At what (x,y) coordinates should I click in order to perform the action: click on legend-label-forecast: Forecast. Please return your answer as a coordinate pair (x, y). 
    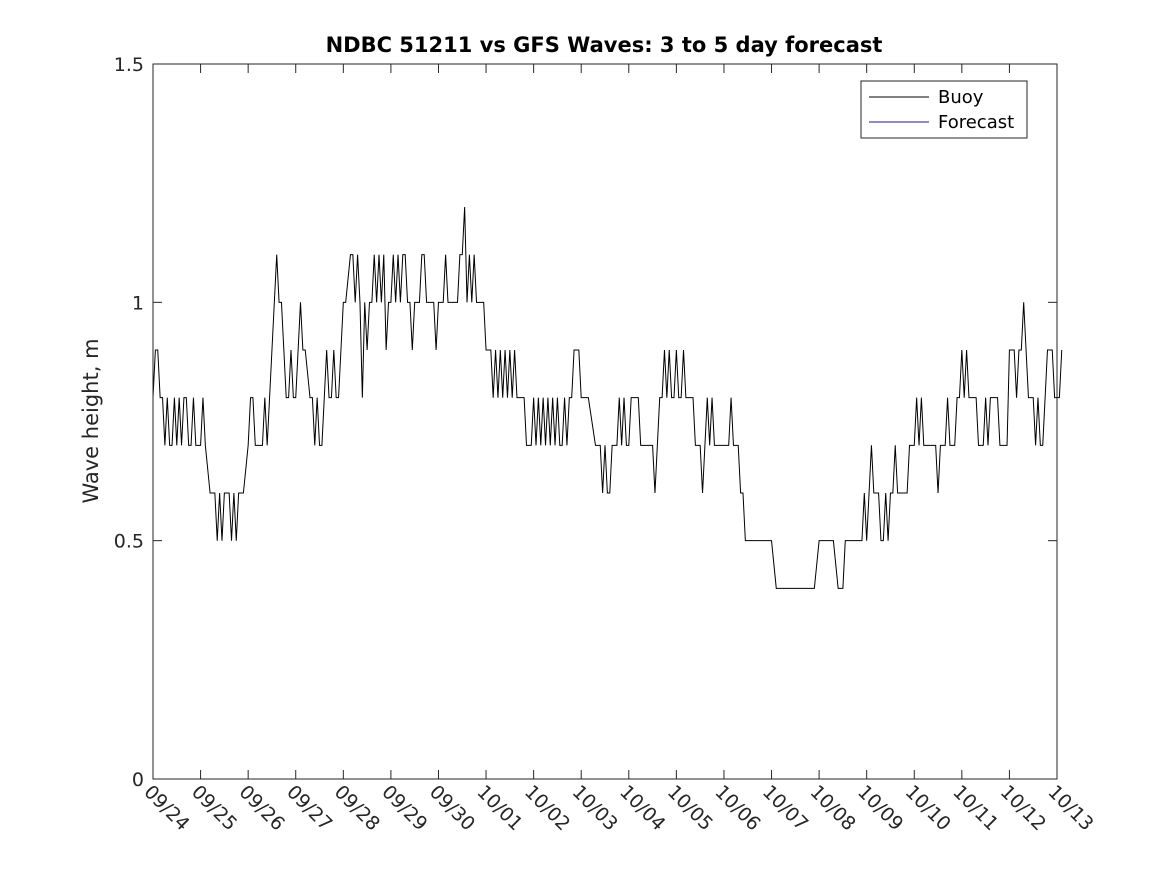
    Looking at the image, I should click on (976, 122).